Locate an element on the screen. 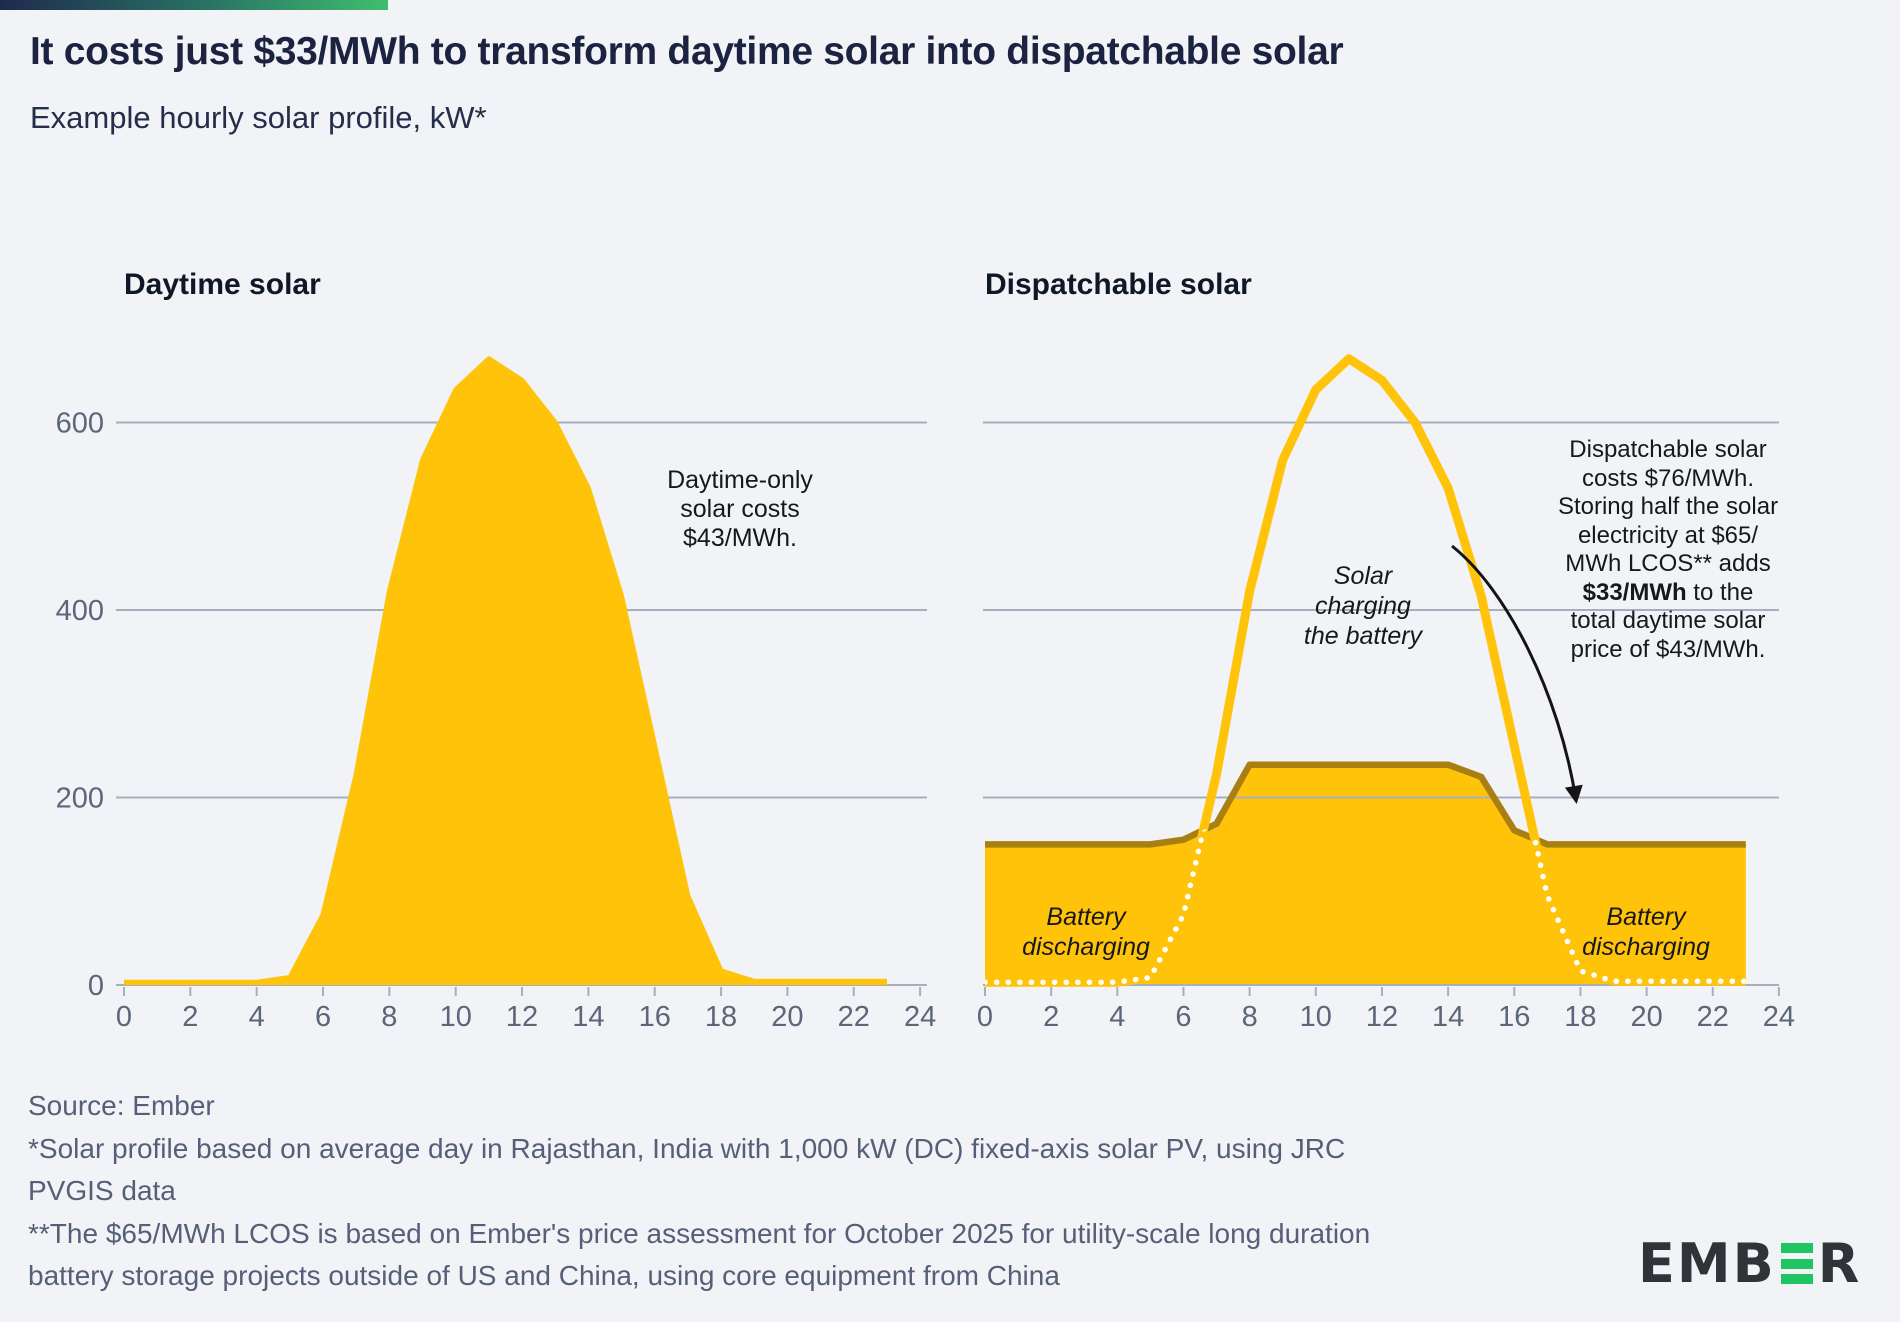 The width and height of the screenshot is (1900, 1322). footnote-line: Source: Ember is located at coordinates (121, 1105).